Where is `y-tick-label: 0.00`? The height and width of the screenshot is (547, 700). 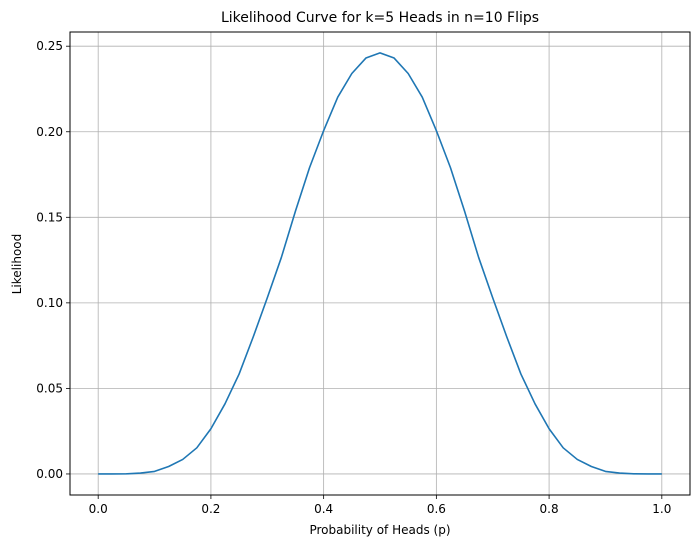 y-tick-label: 0.00 is located at coordinates (49, 474).